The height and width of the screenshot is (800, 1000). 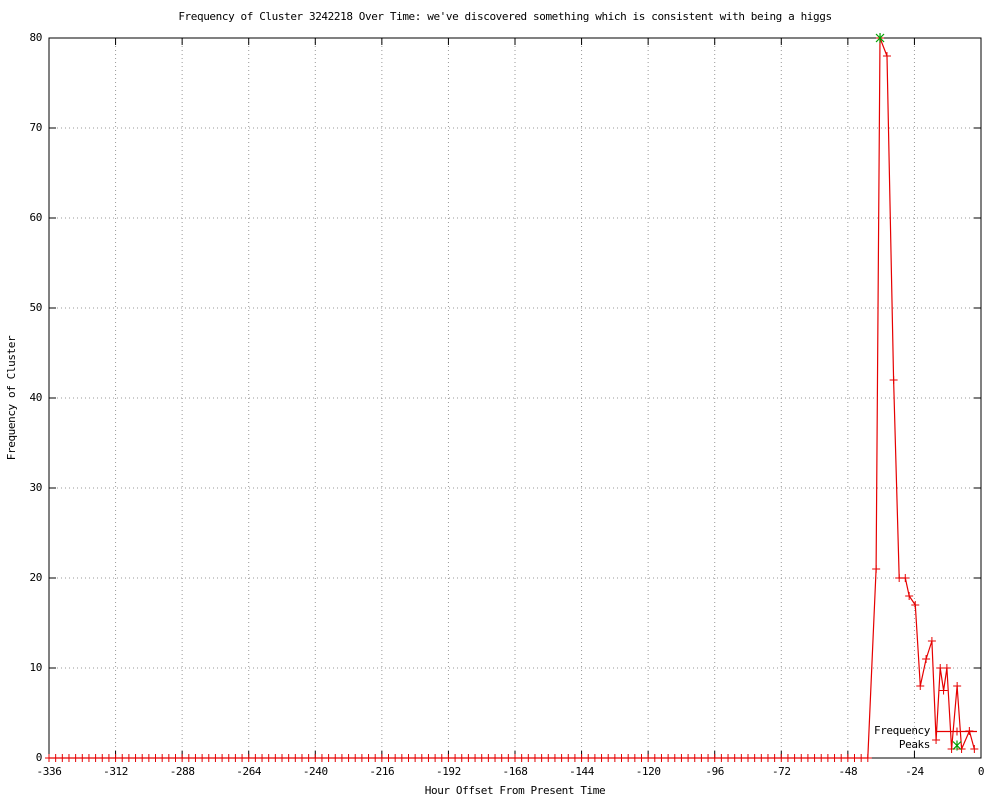 I want to click on y-tick-label: 20, so click(x=36, y=577).